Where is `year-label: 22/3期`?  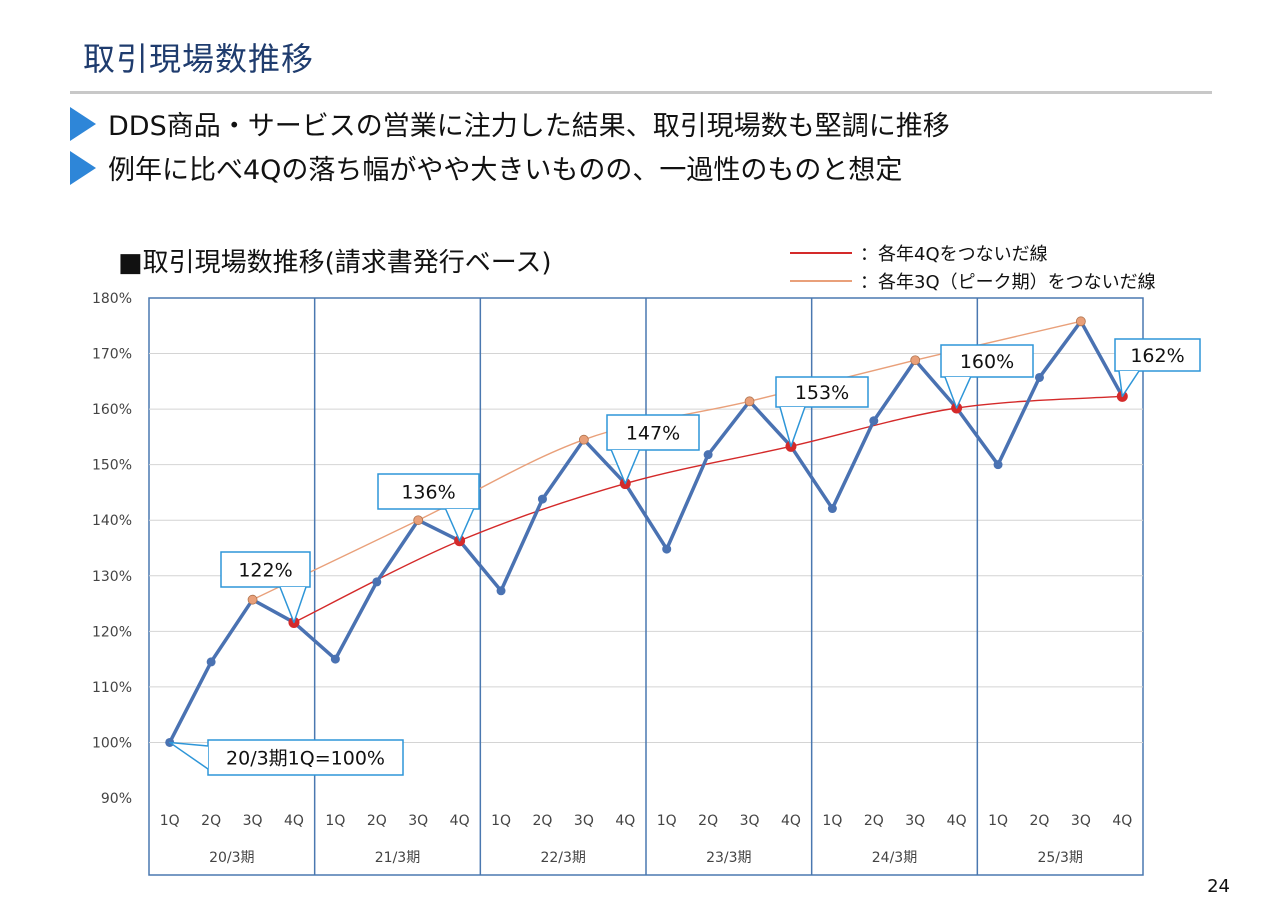 year-label: 22/3期 is located at coordinates (562, 858).